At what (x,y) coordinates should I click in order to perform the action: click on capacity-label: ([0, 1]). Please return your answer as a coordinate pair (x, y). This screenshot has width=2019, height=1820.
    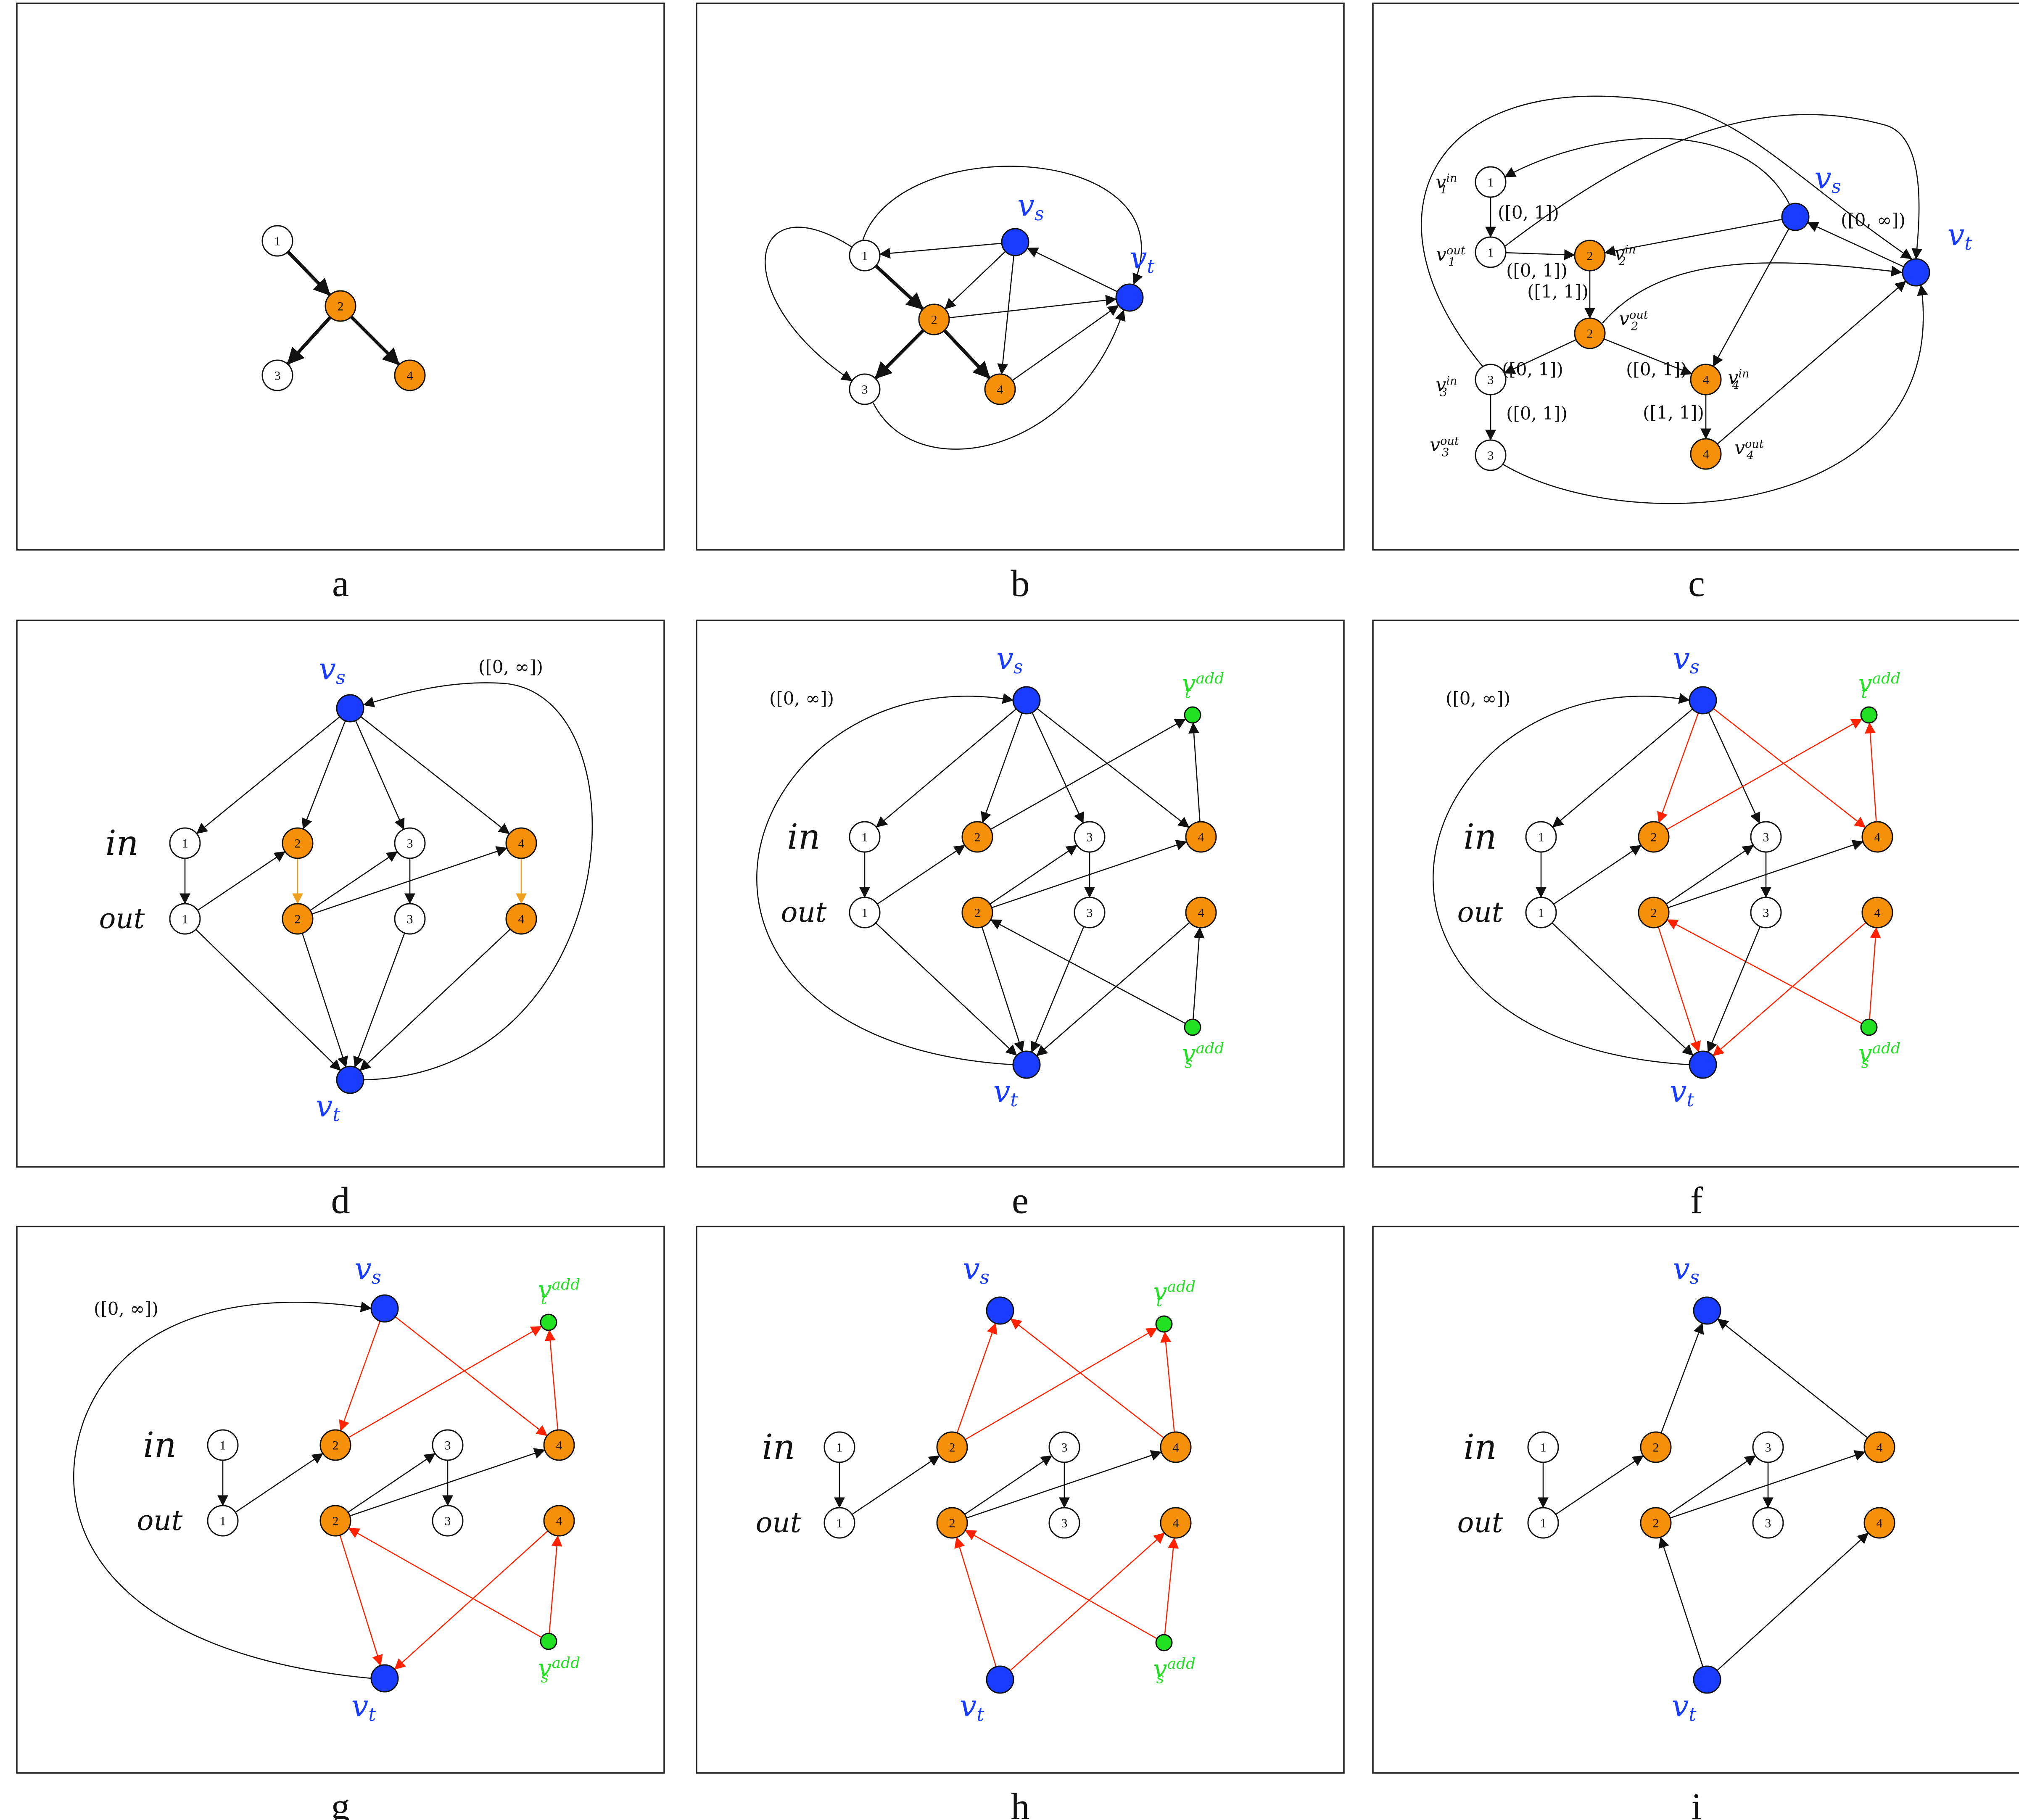
    Looking at the image, I should click on (1537, 413).